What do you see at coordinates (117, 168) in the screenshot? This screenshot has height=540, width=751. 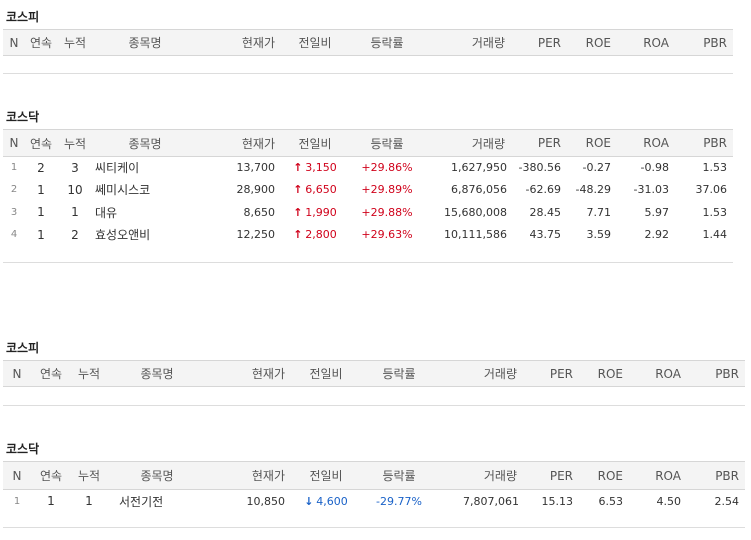 I see `stock-name-link: 씨티케이` at bounding box center [117, 168].